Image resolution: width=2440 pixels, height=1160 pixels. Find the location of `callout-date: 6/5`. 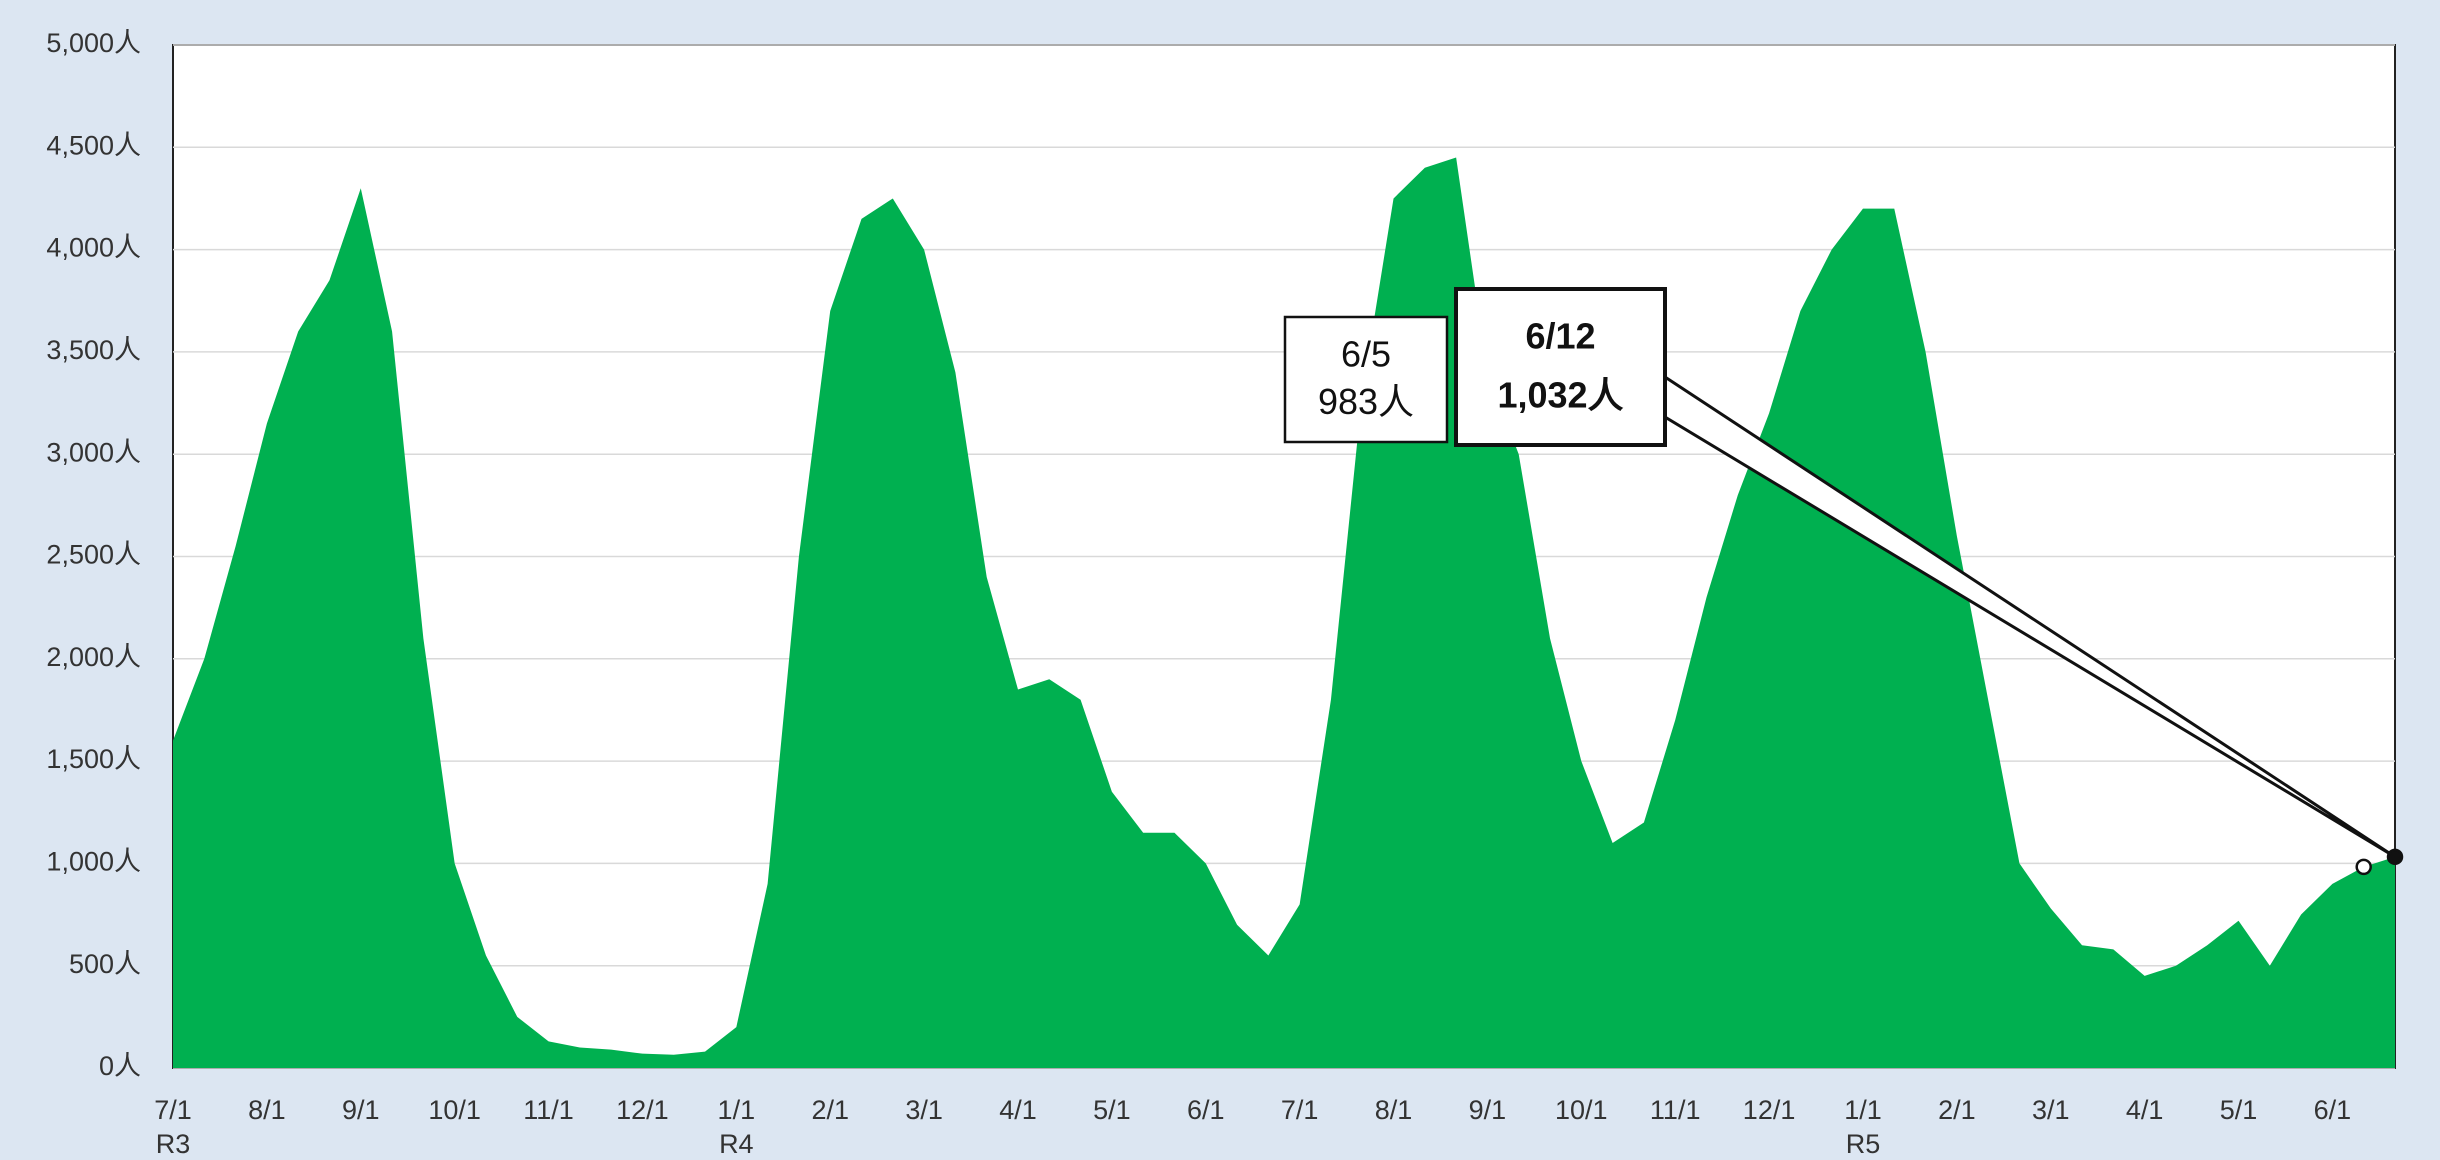

callout-date: 6/5 is located at coordinates (1366, 354).